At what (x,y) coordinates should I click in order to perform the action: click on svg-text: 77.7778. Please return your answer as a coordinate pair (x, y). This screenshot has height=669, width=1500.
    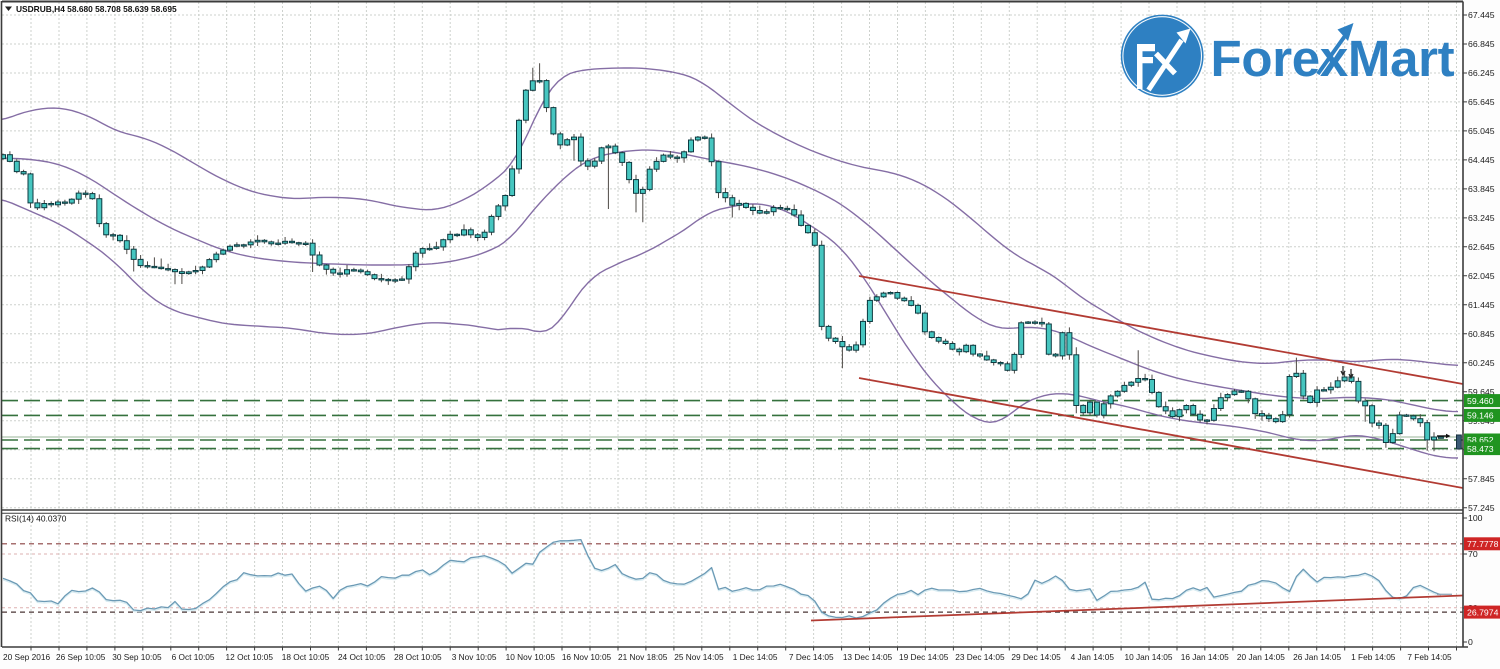
    Looking at the image, I should click on (1483, 544).